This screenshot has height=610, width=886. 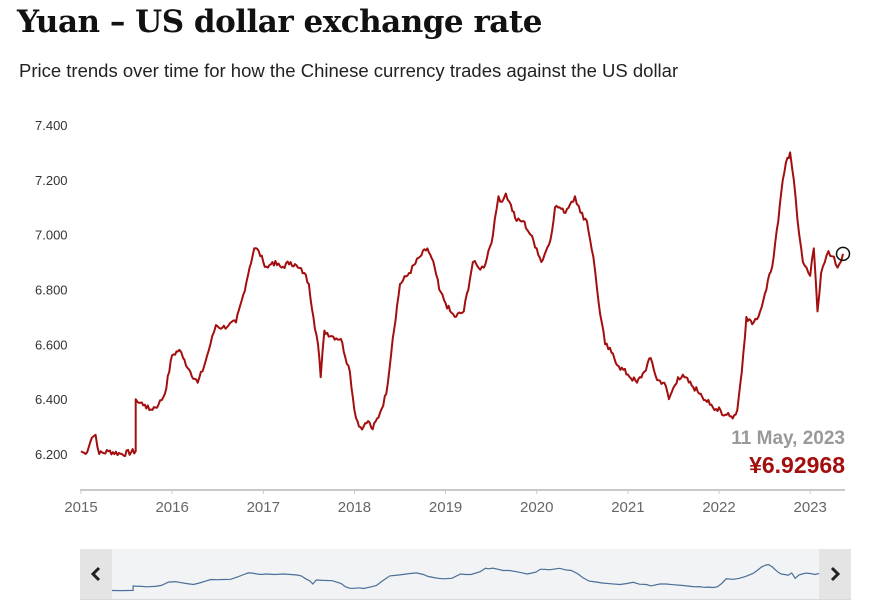 What do you see at coordinates (51, 344) in the screenshot?
I see `y-tick-label: 6.600` at bounding box center [51, 344].